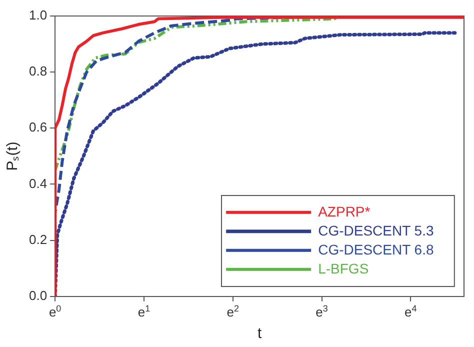 The width and height of the screenshot is (474, 347). What do you see at coordinates (38, 183) in the screenshot?
I see `y-tick-label: 0.4` at bounding box center [38, 183].